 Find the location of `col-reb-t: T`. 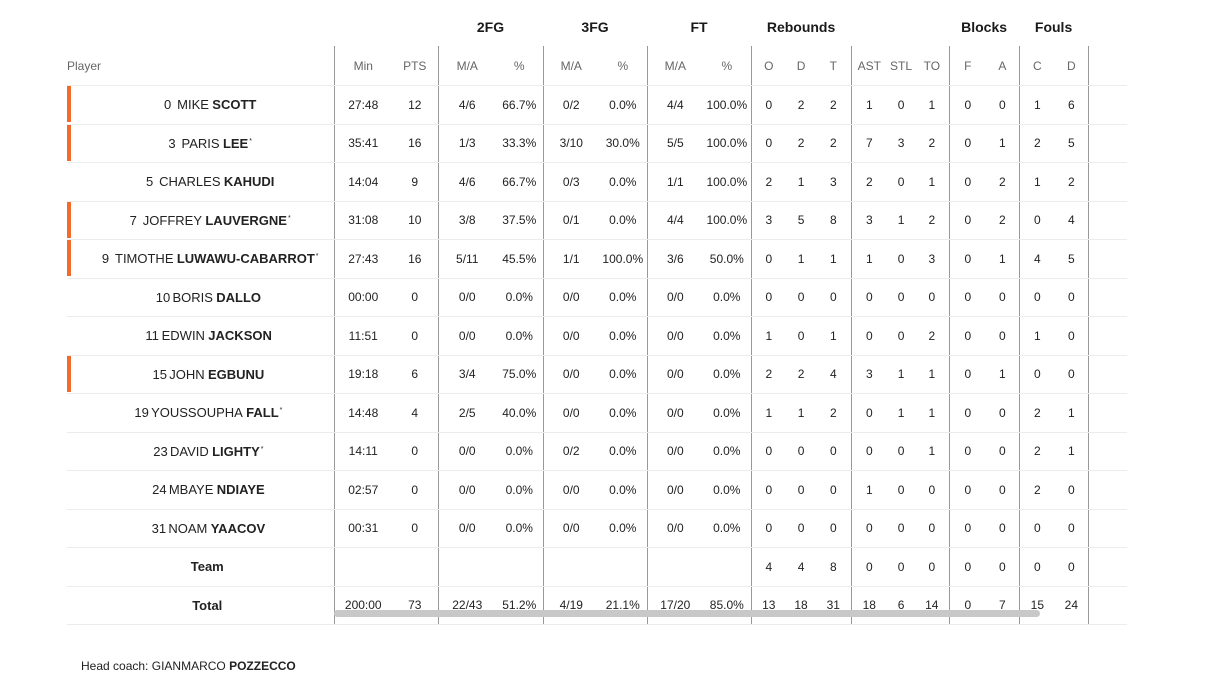

col-reb-t: T is located at coordinates (834, 66).